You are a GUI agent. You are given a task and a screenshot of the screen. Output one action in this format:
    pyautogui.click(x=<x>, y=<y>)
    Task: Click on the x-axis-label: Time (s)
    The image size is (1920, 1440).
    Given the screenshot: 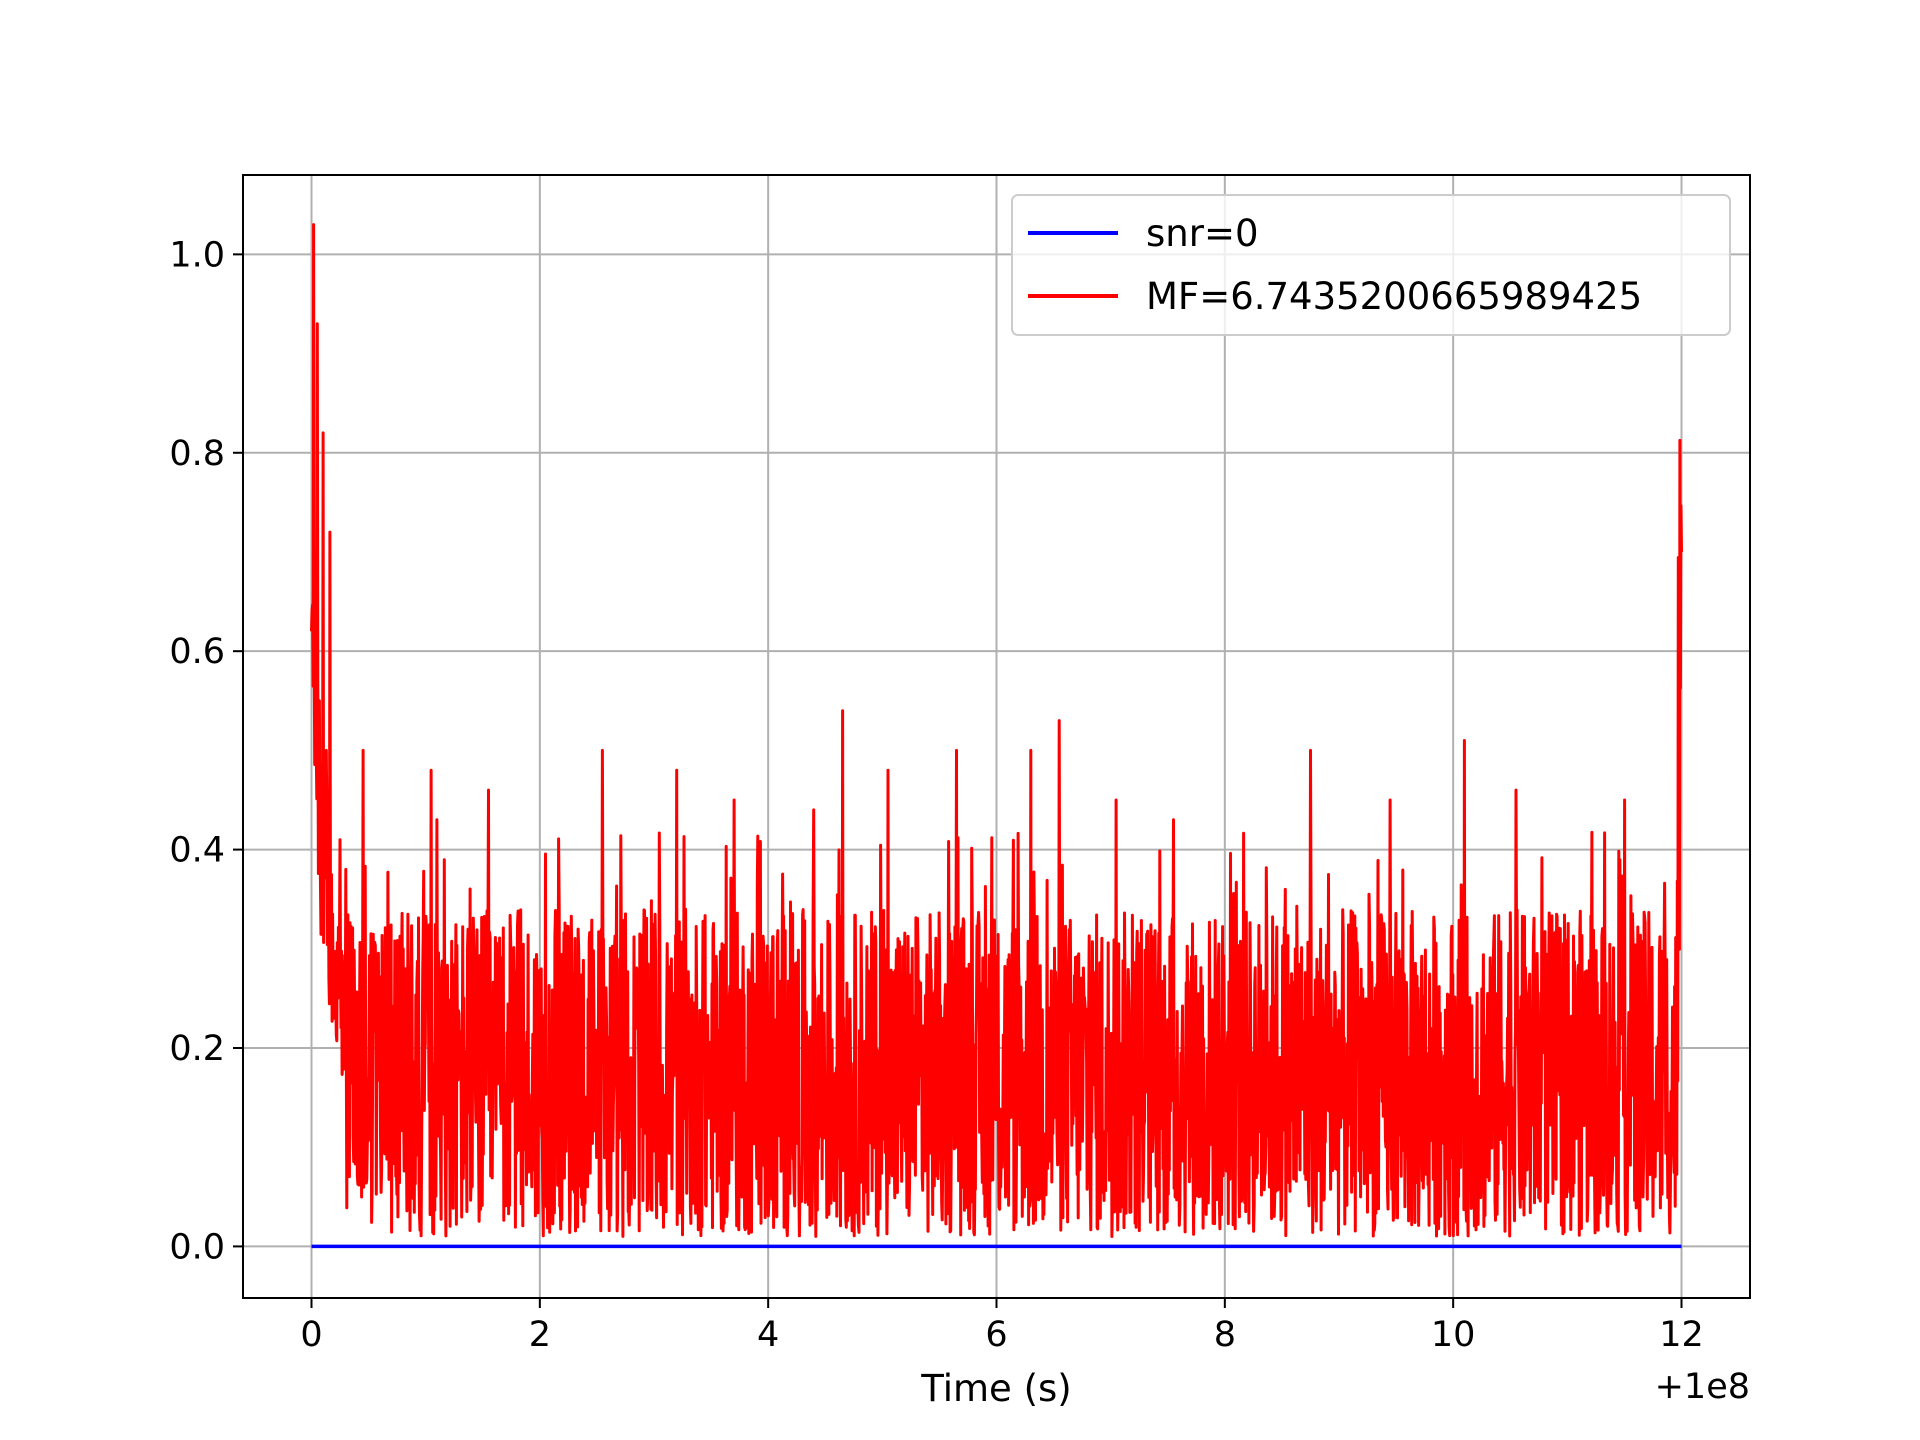 What is the action you would take?
    pyautogui.click(x=995, y=1388)
    